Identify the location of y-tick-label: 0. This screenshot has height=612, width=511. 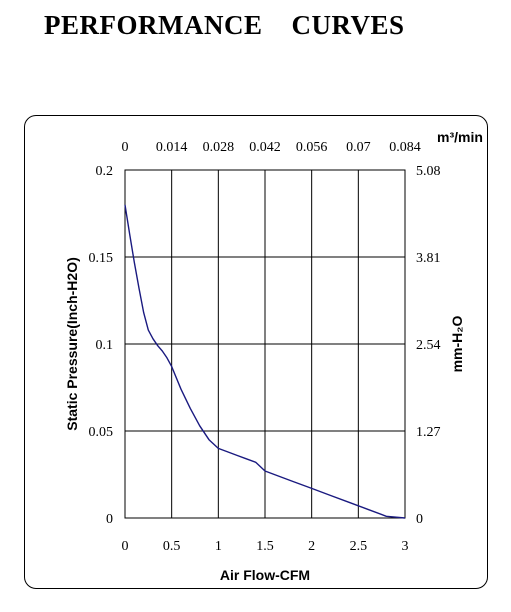
(109, 519).